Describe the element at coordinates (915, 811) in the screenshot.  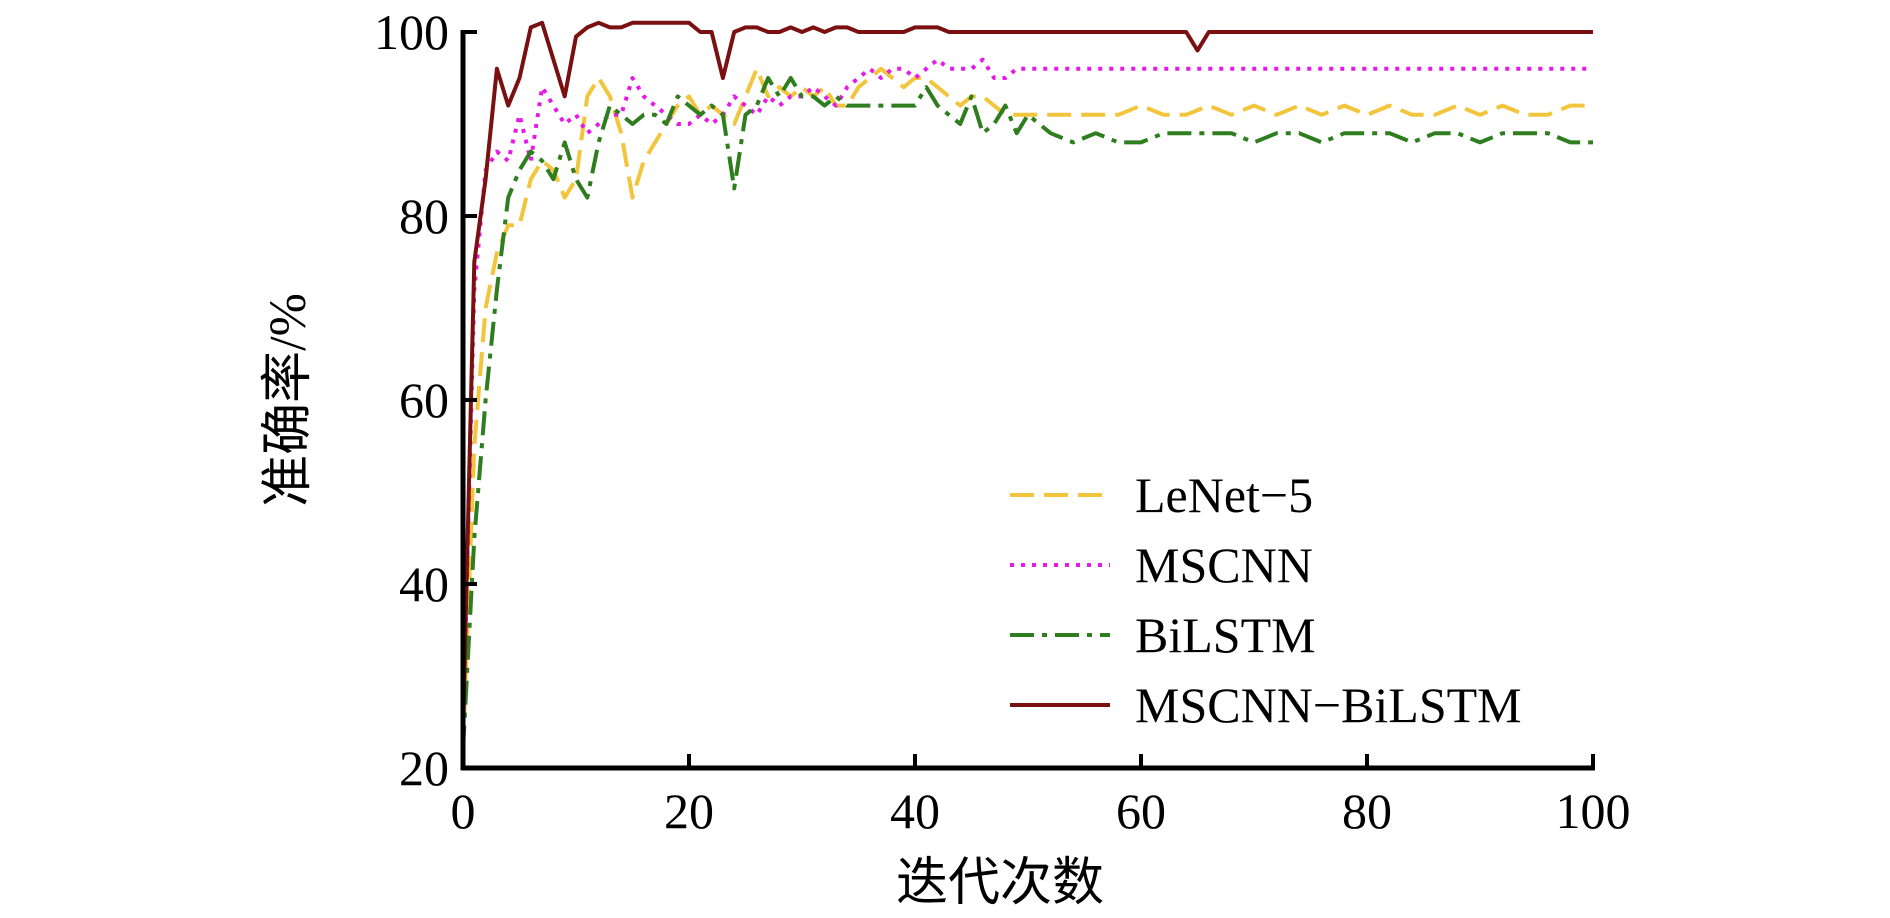
I see `x-tick-label-40: 40` at that location.